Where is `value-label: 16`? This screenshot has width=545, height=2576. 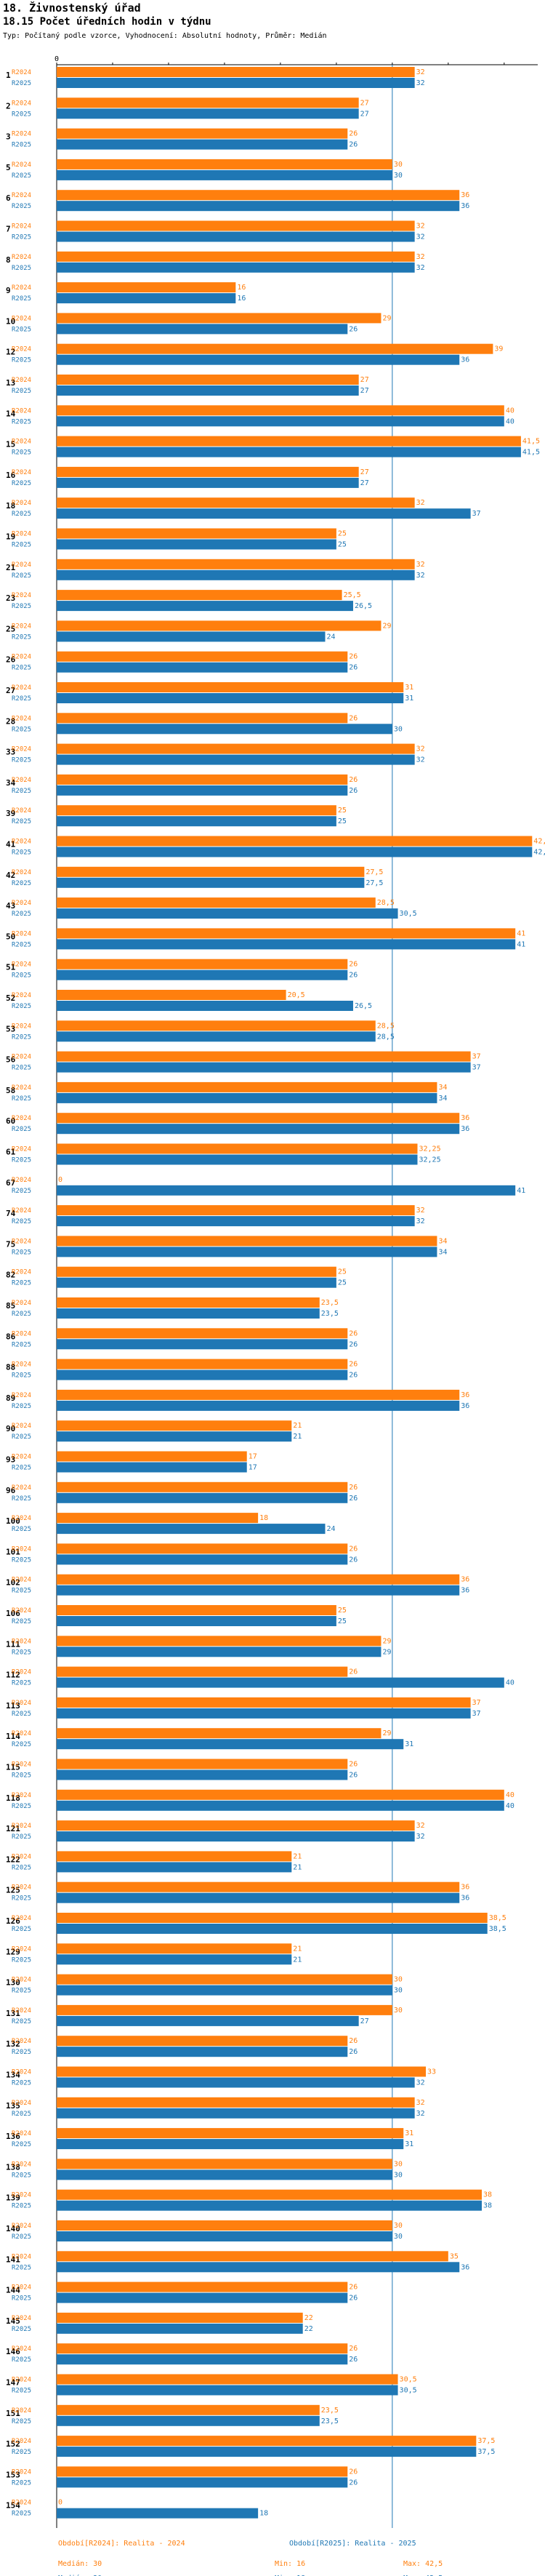
value-label: 16 is located at coordinates (241, 299).